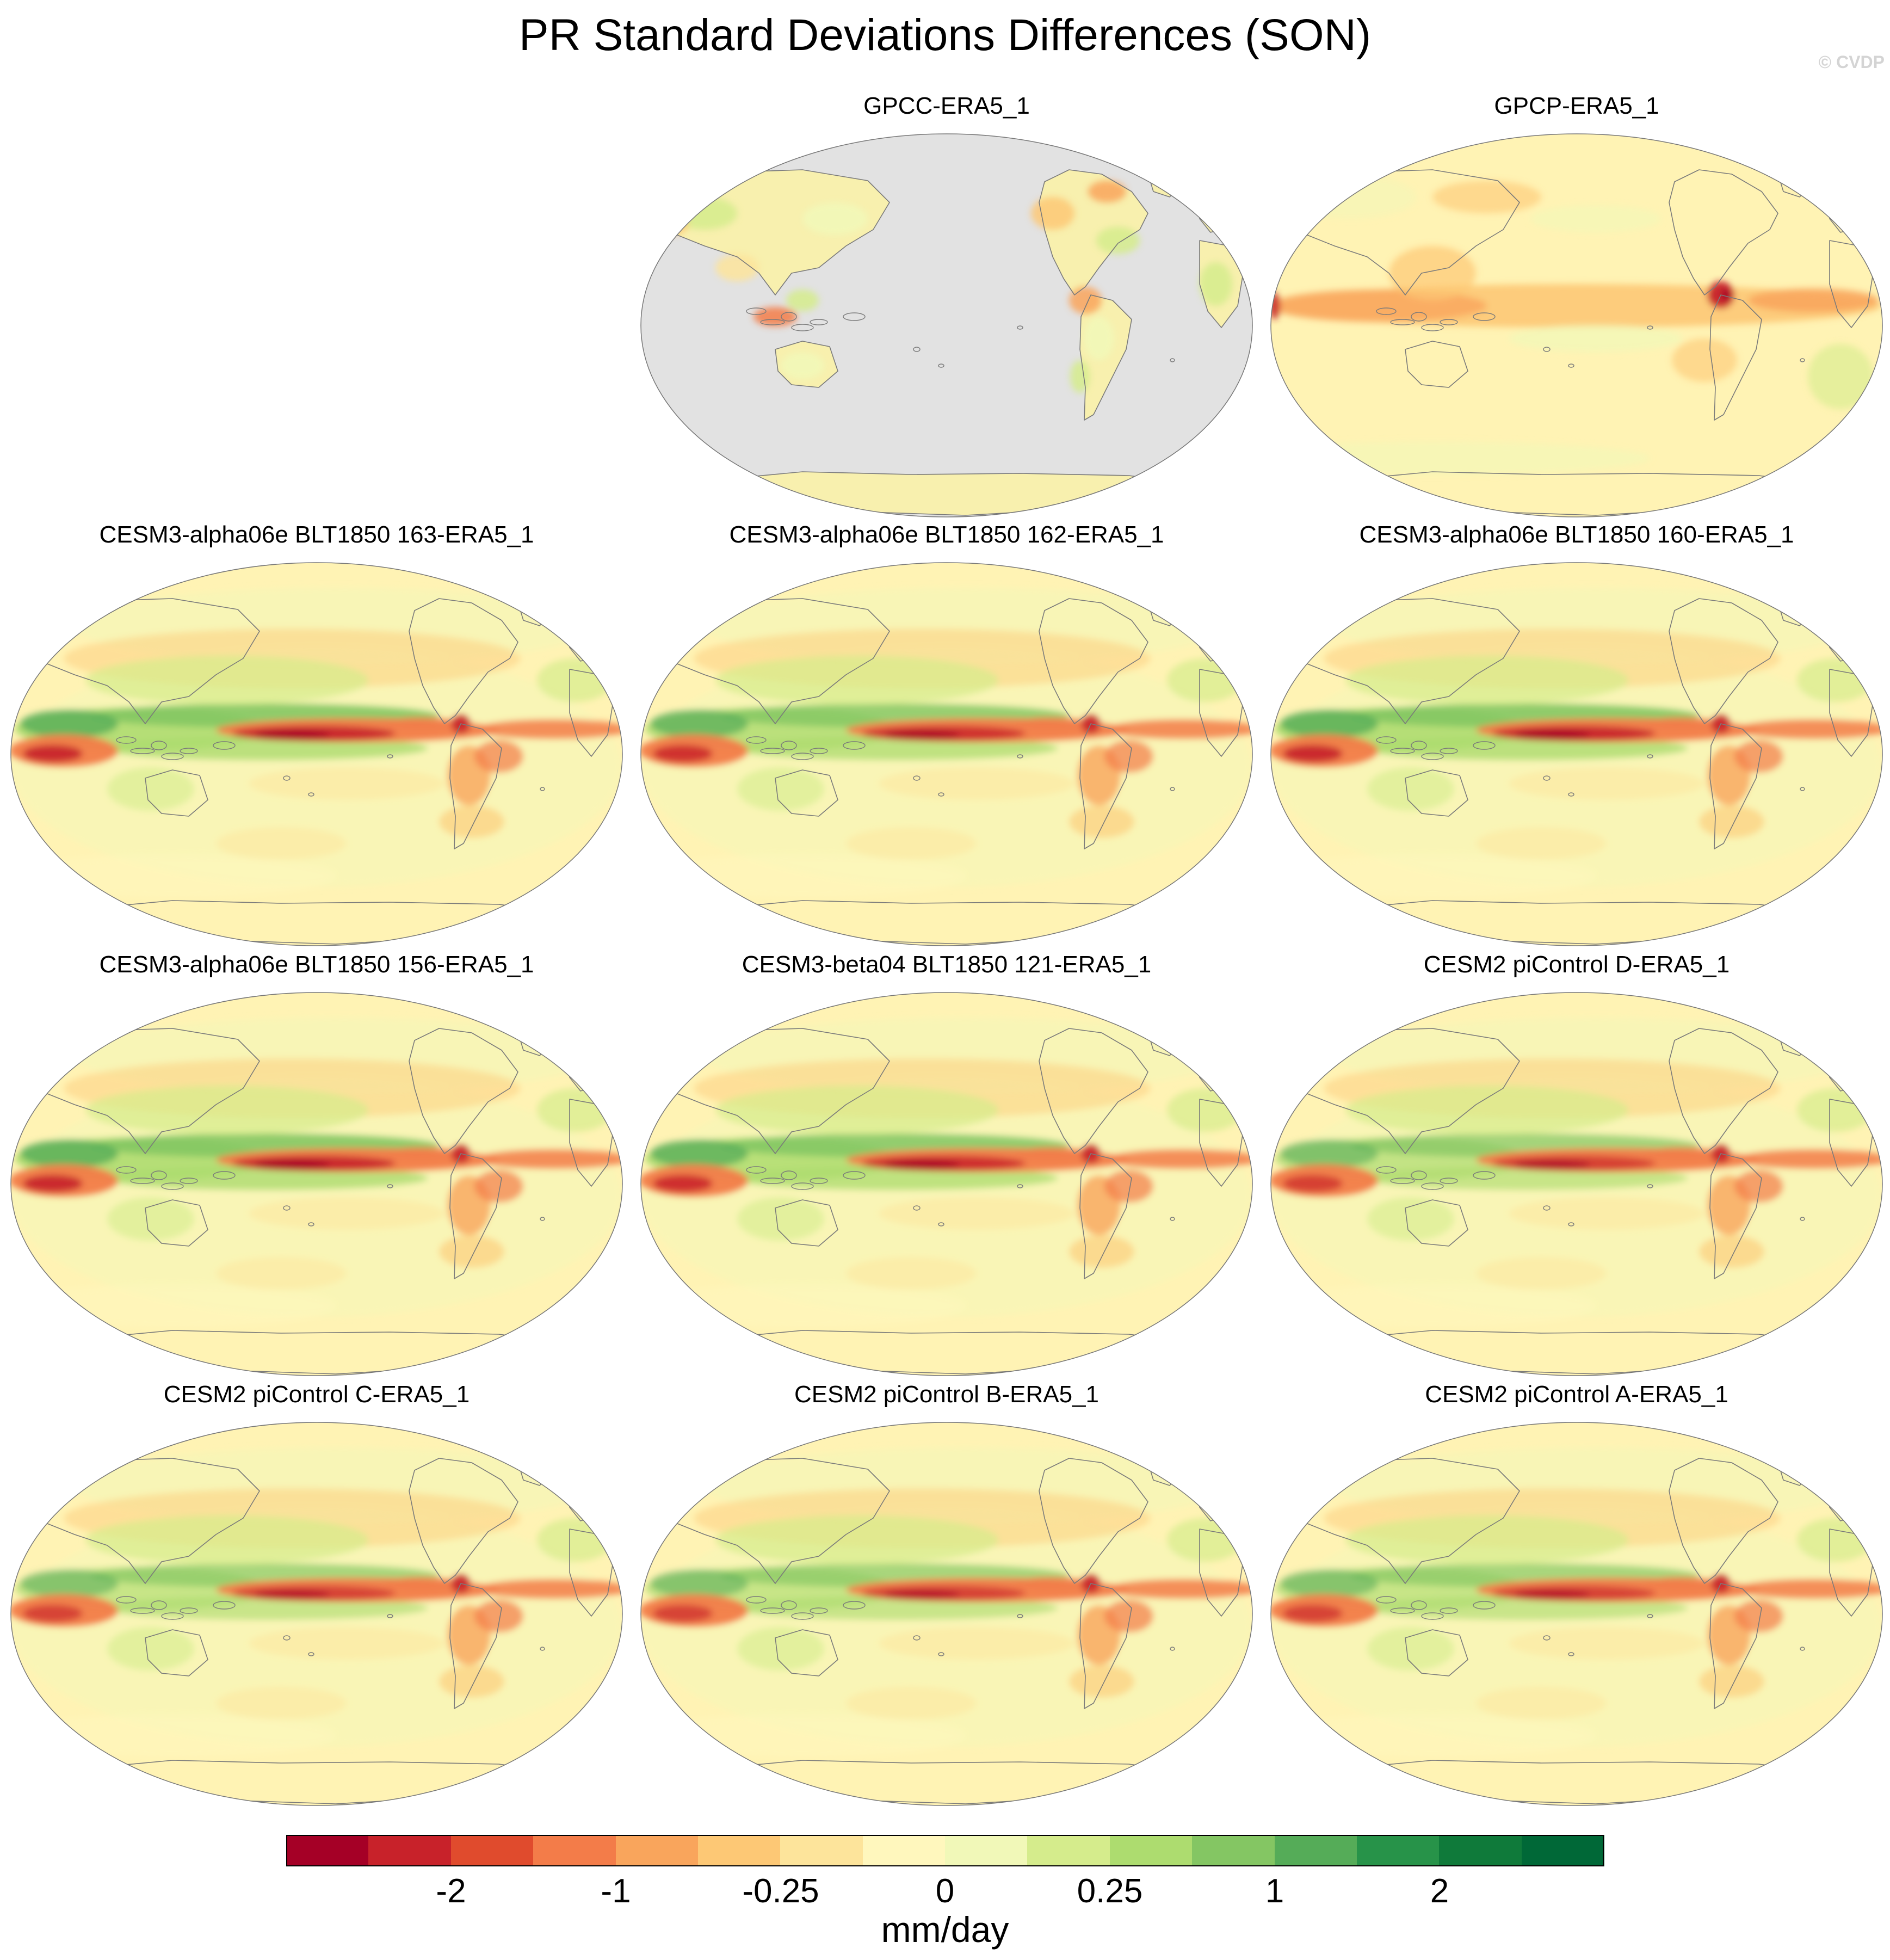 The image size is (1890, 1960). What do you see at coordinates (616, 1891) in the screenshot?
I see `colorbar-label: -1` at bounding box center [616, 1891].